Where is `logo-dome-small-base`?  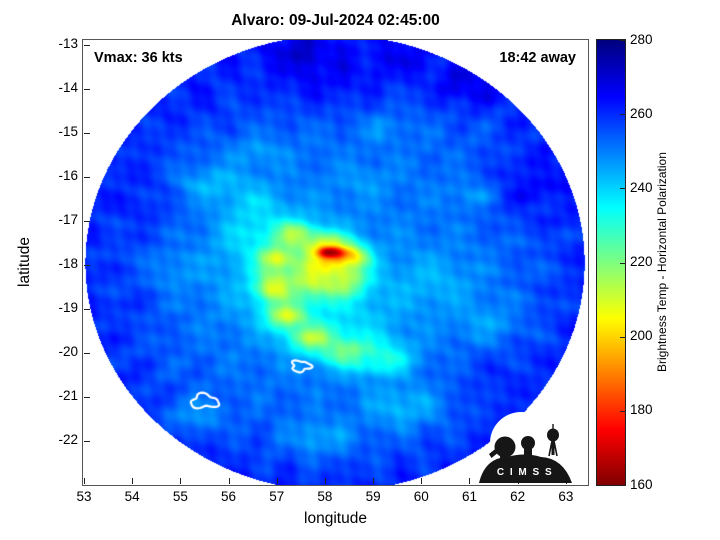 logo-dome-small-base is located at coordinates (528, 451).